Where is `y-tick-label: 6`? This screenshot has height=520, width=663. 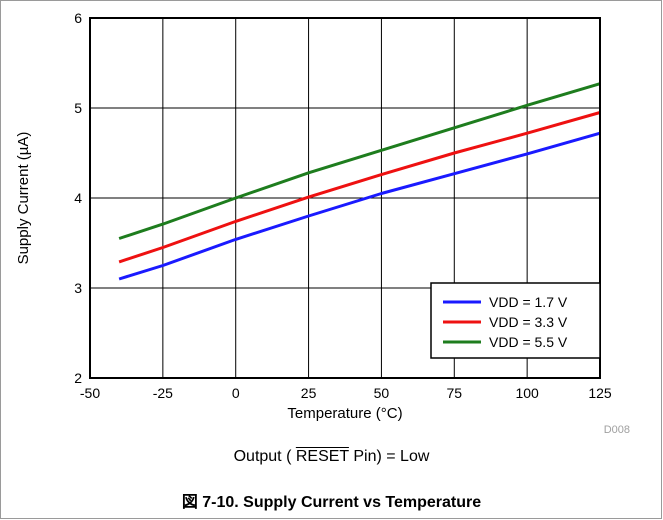 y-tick-label: 6 is located at coordinates (78, 18).